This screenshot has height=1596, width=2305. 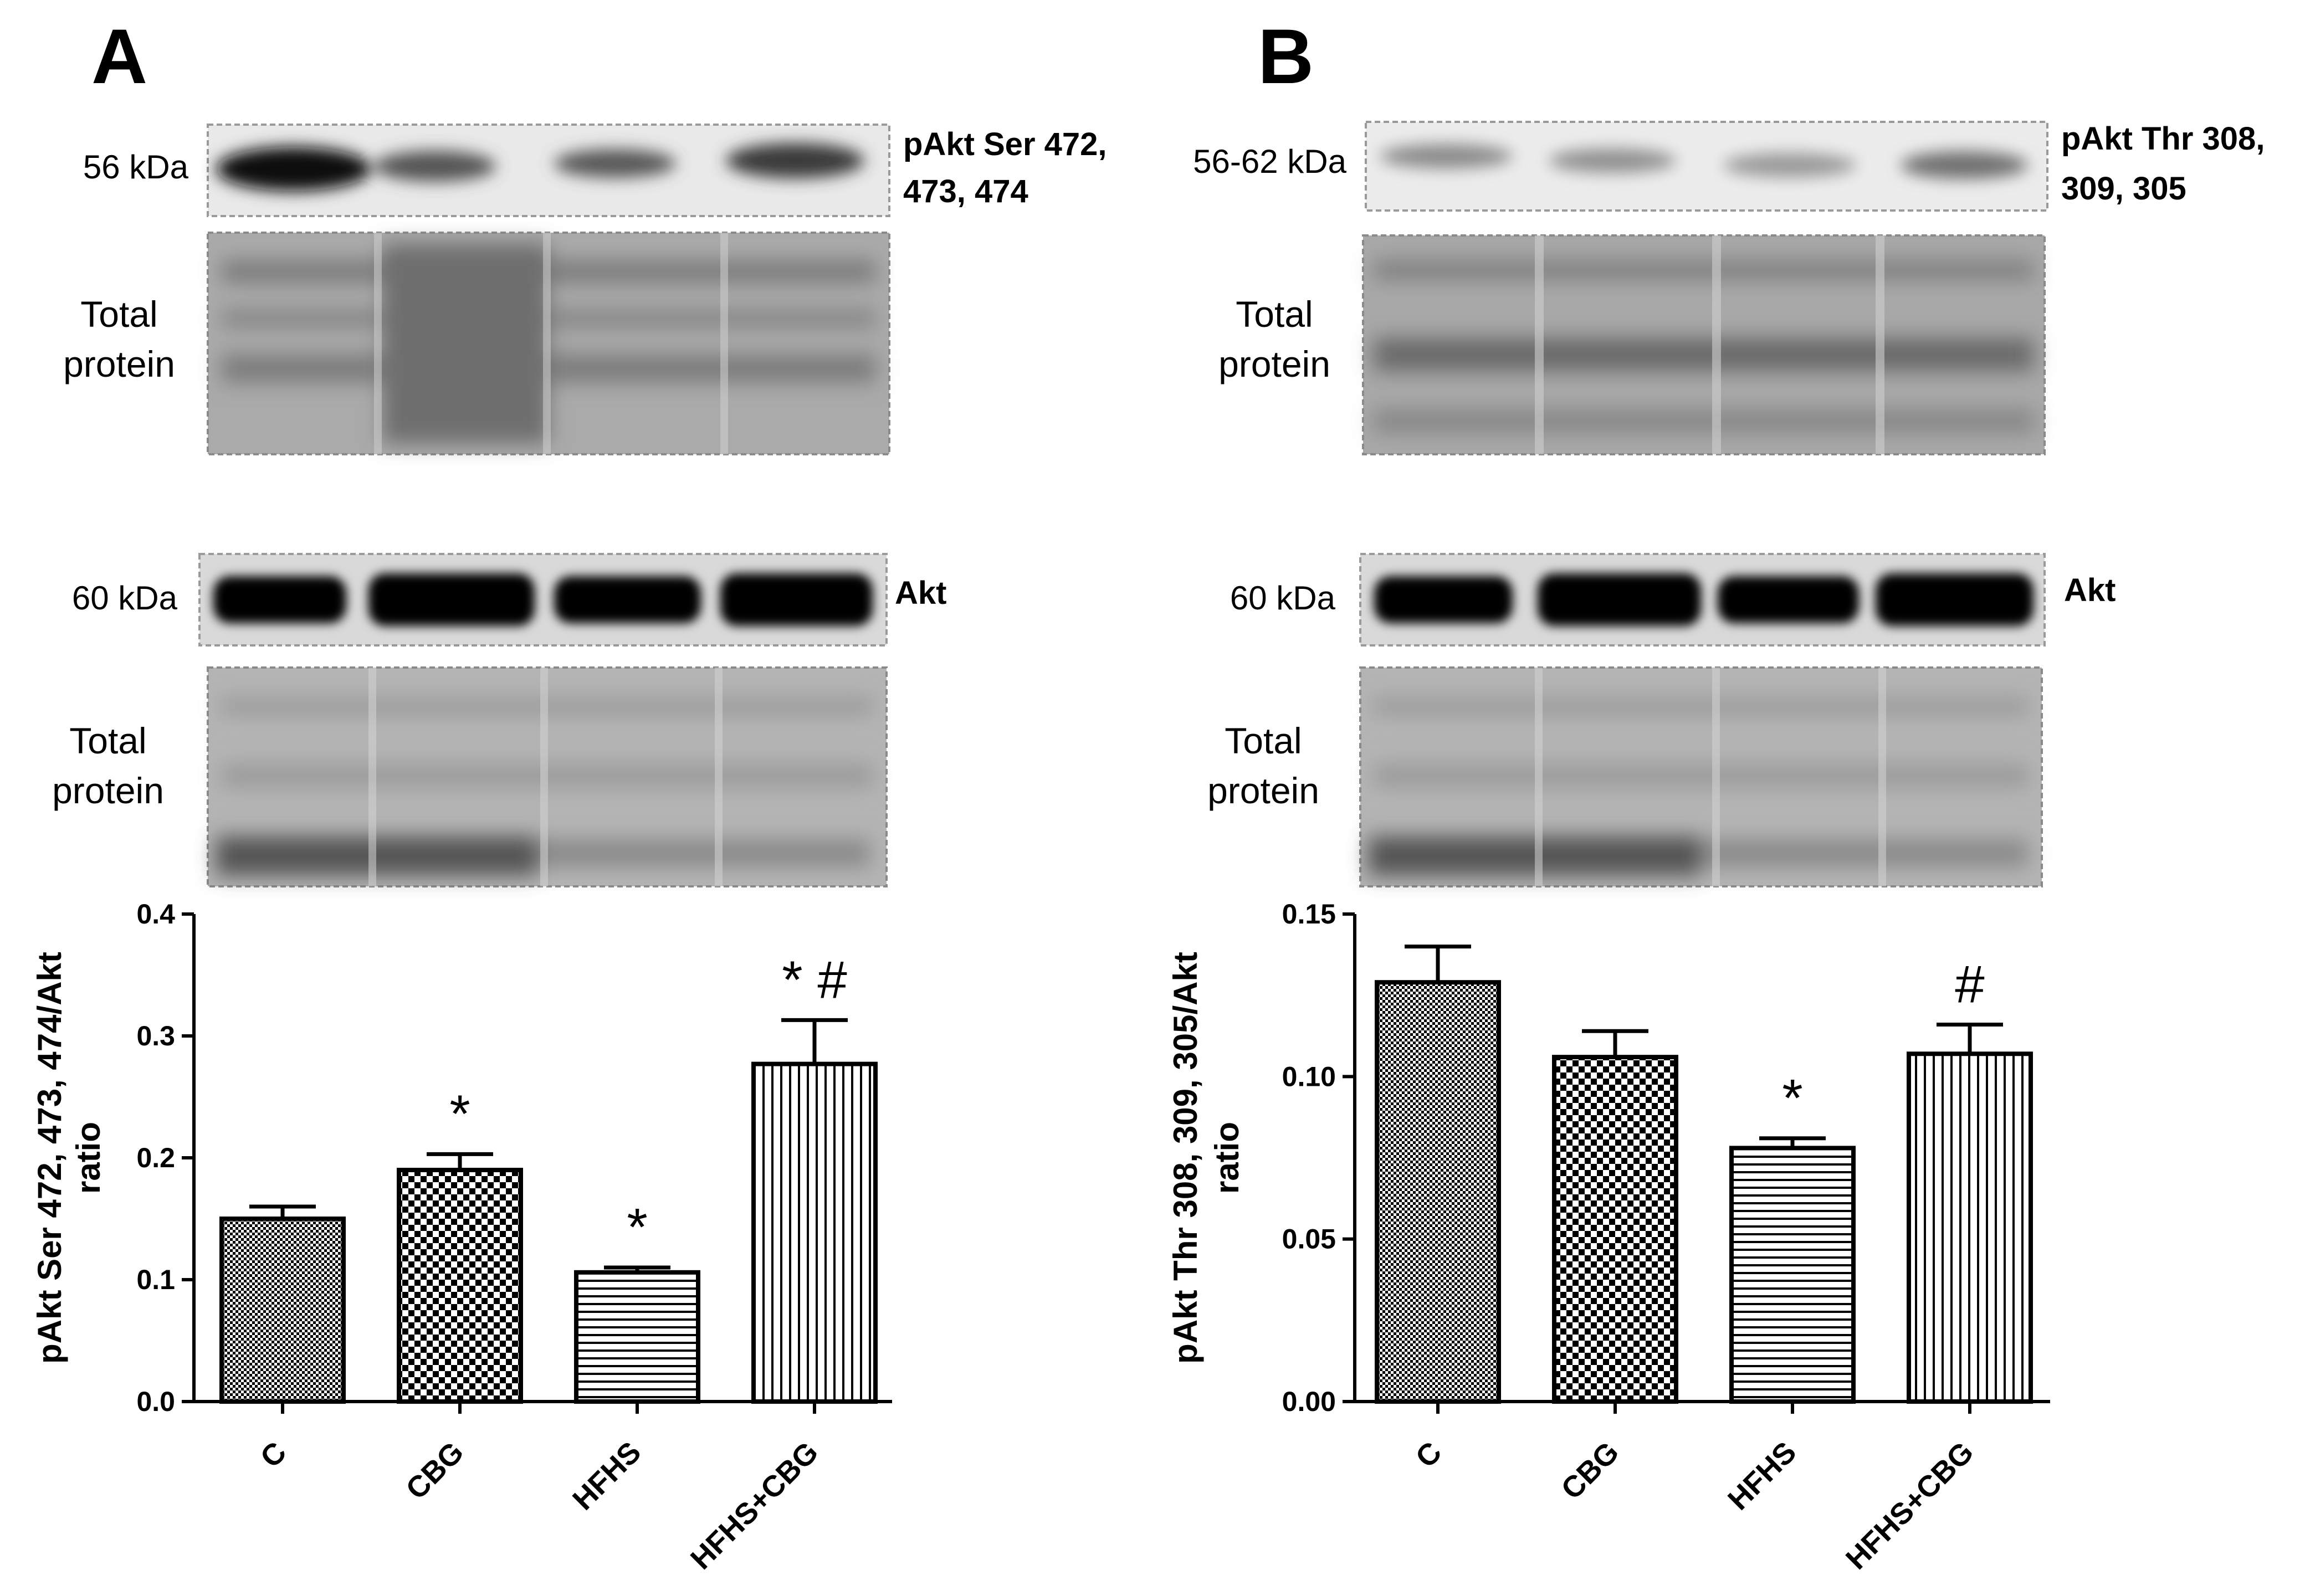 What do you see at coordinates (1309, 1239) in the screenshot?
I see `y-tick-label: 0.05` at bounding box center [1309, 1239].